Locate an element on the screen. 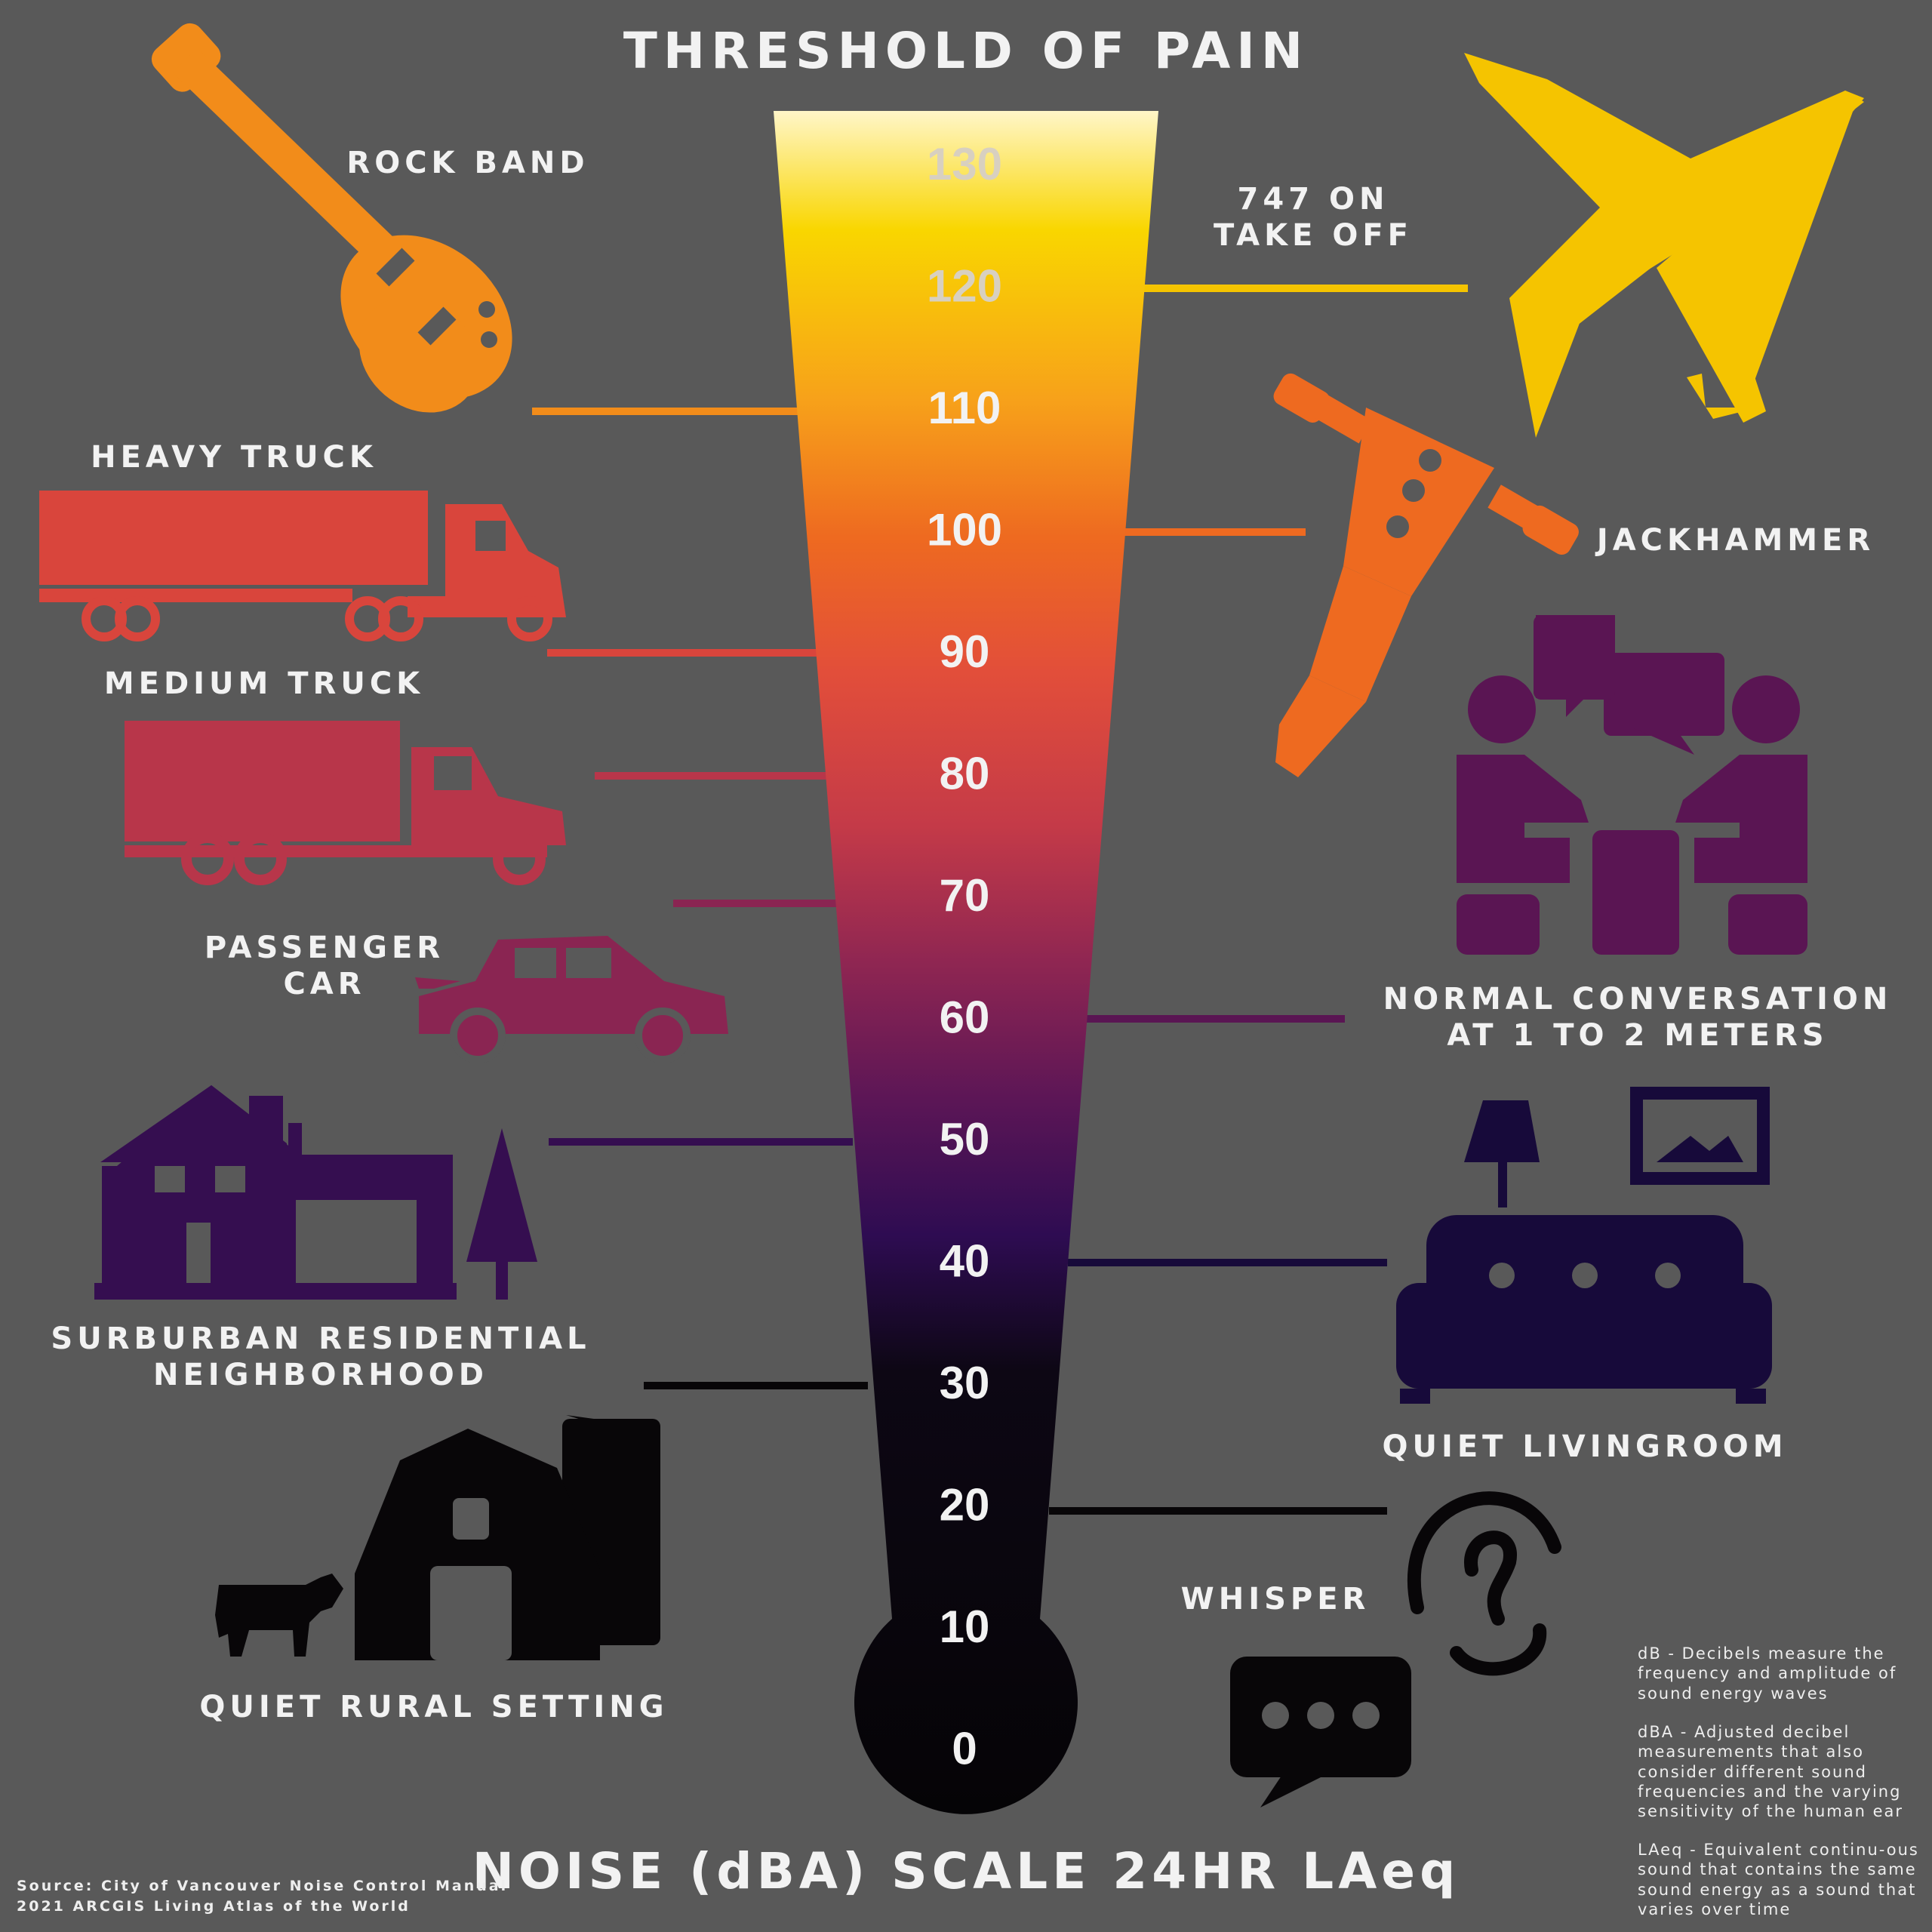 The height and width of the screenshot is (1932, 1932). label-suburban: SURBURBAN RESIDENTIAL NEIGHBORHOOD is located at coordinates (321, 1356).